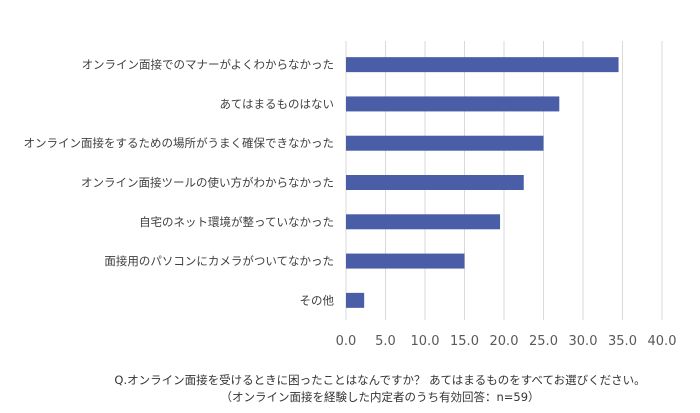 This screenshot has width=700, height=413. I want to click on x-tick-labels: 0.0 5.0 10.0 15.0 20.0 25.0 30.0 35.0 40.0, so click(506, 341).